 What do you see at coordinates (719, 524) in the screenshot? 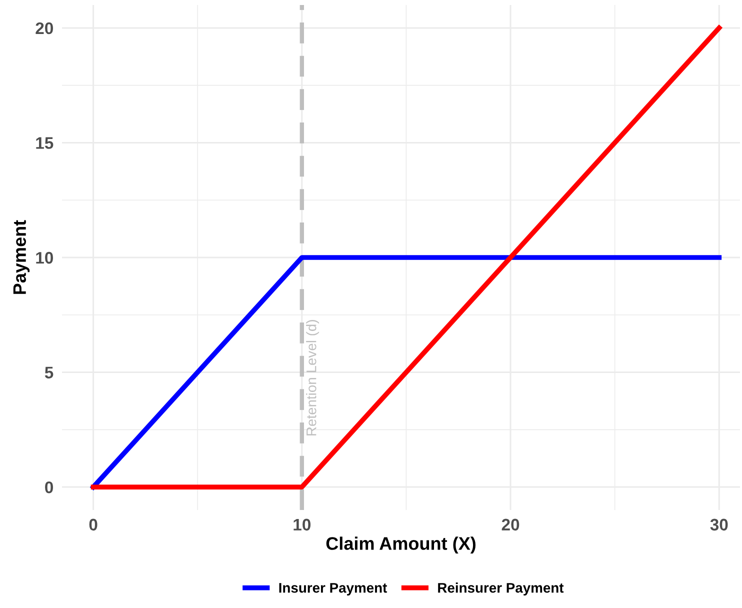
I see `x-tick-label: 30` at bounding box center [719, 524].